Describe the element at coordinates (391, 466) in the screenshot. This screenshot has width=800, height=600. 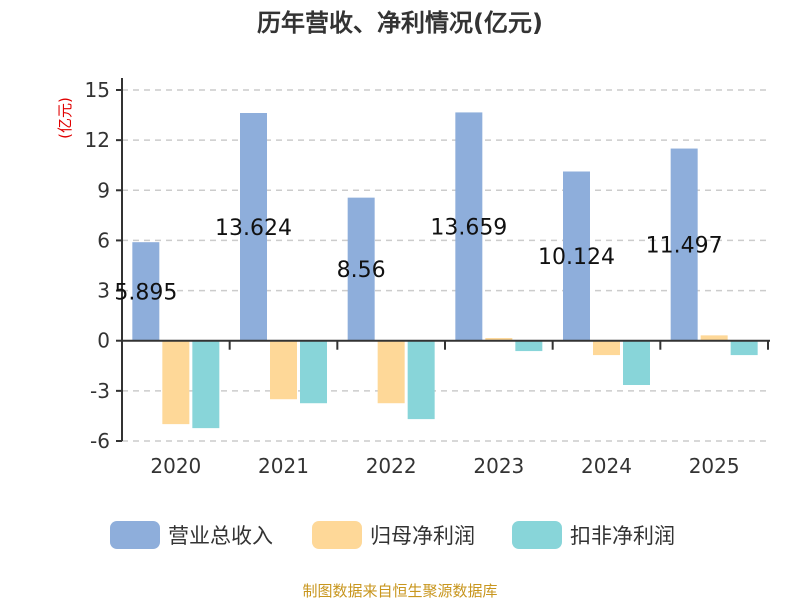
I see `x-tick-label: 2022` at that location.